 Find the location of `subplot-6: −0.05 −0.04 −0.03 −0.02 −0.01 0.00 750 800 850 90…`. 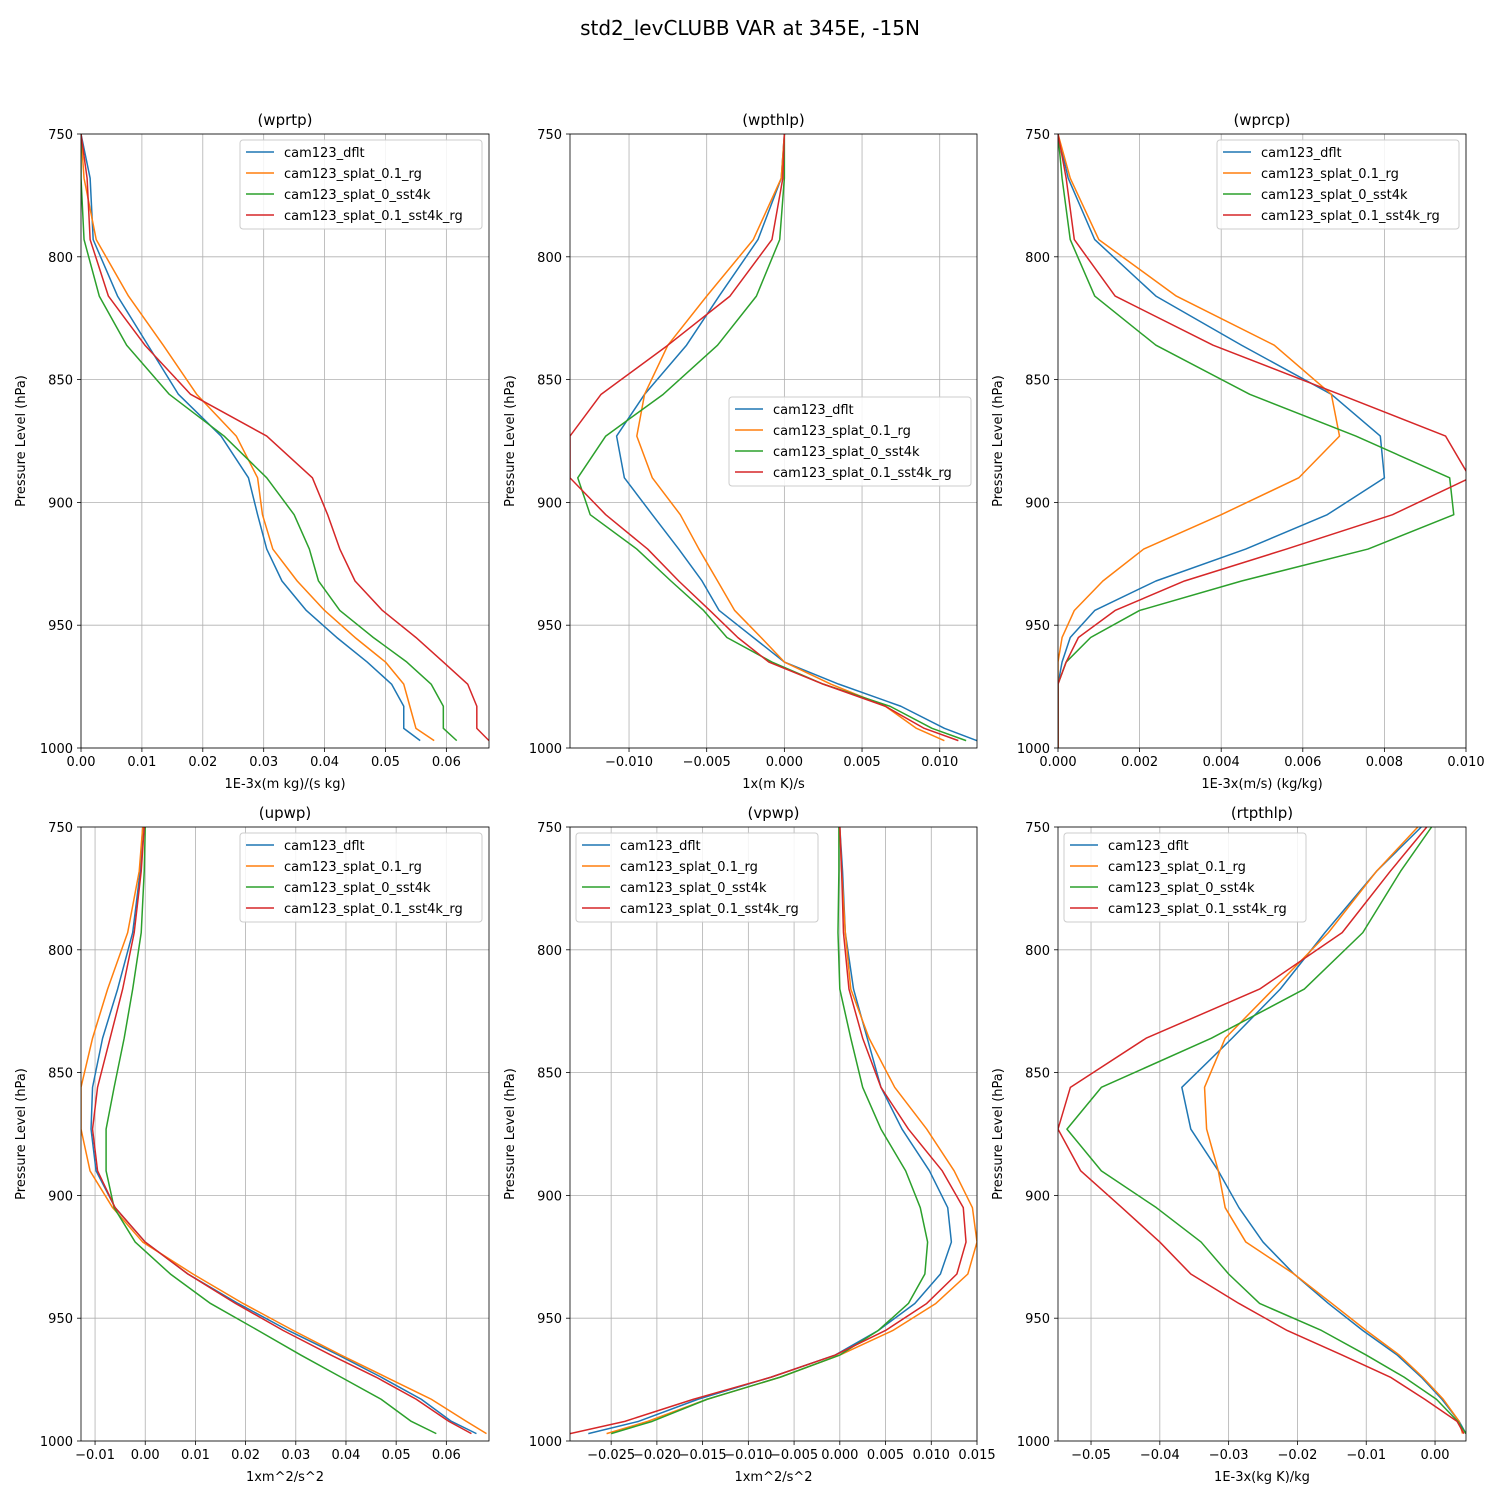

subplot-6: −0.05 −0.04 −0.03 −0.02 −0.01 0.00 750 800 850 90… is located at coordinates (1229, 1144).